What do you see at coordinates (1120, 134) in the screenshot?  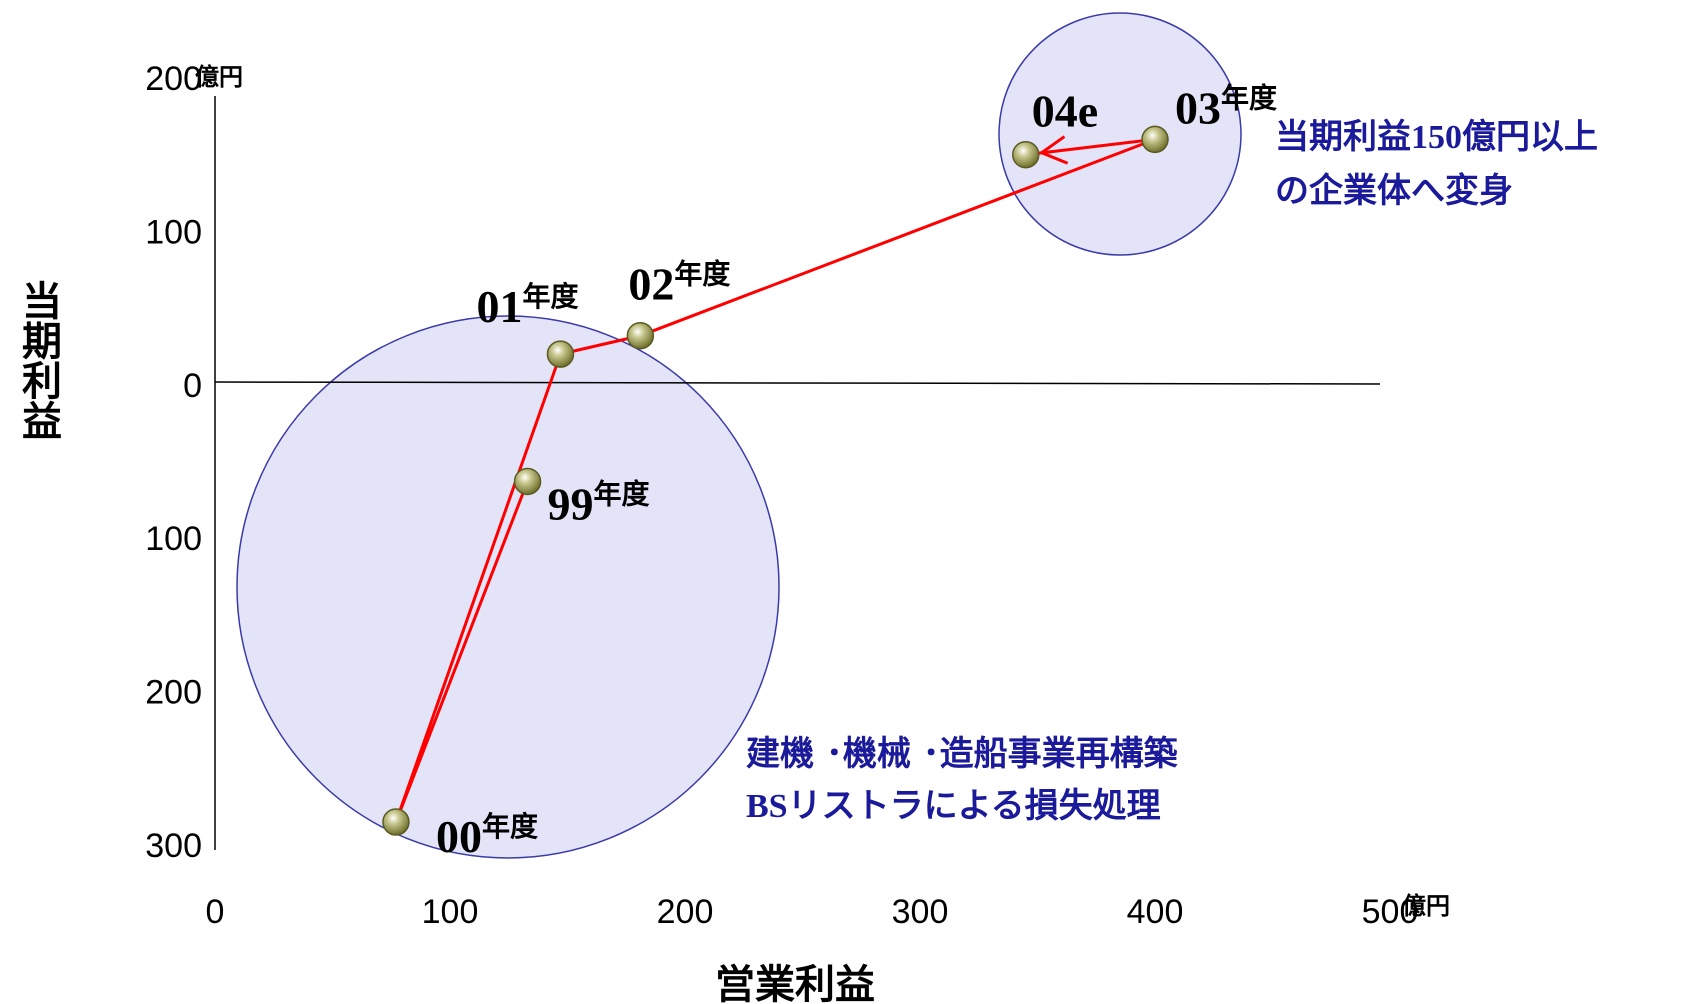 I see `growth-zone-circle` at bounding box center [1120, 134].